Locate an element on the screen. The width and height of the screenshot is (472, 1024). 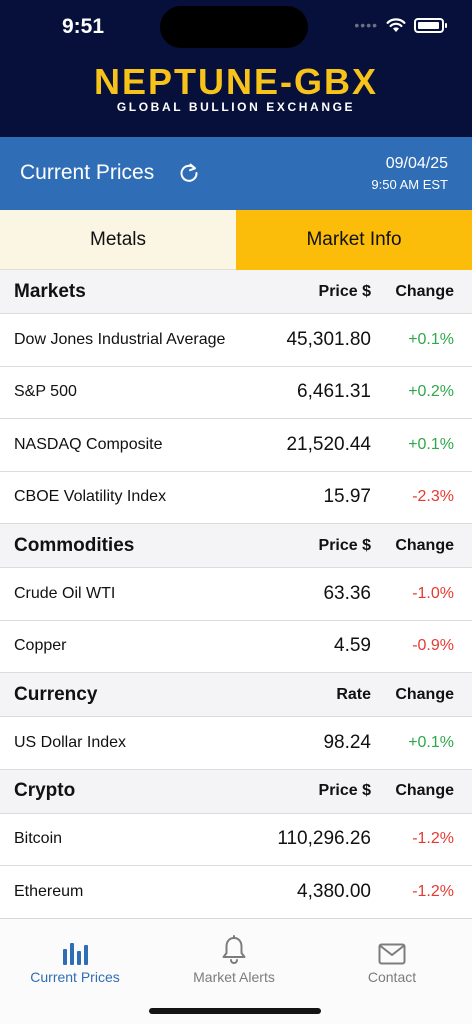
bar-chart-icon is located at coordinates (75, 954).